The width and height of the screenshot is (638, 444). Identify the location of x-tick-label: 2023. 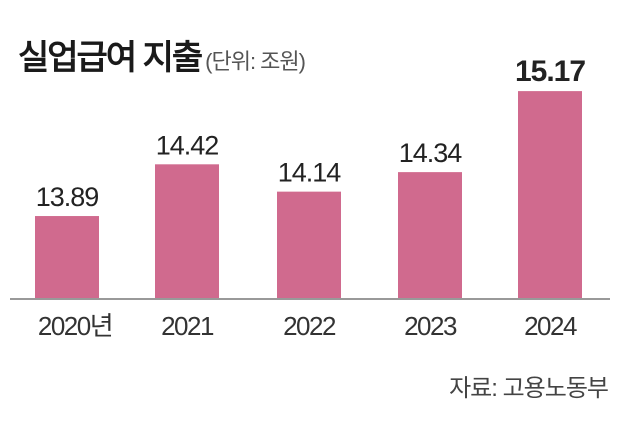
(430, 326).